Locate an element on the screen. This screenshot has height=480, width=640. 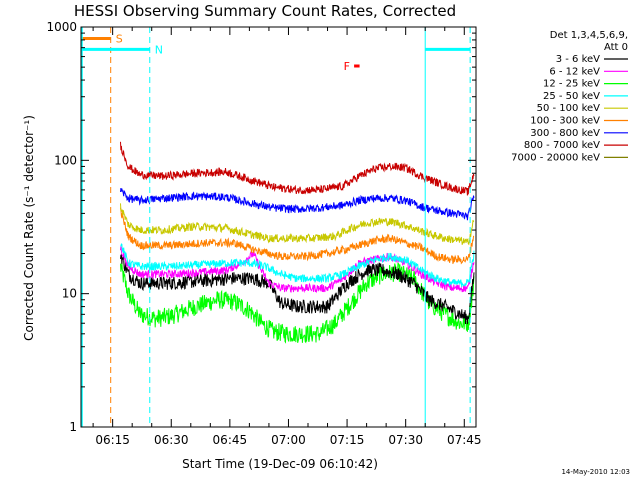
legend-header-line: Att 0 is located at coordinates (616, 47).